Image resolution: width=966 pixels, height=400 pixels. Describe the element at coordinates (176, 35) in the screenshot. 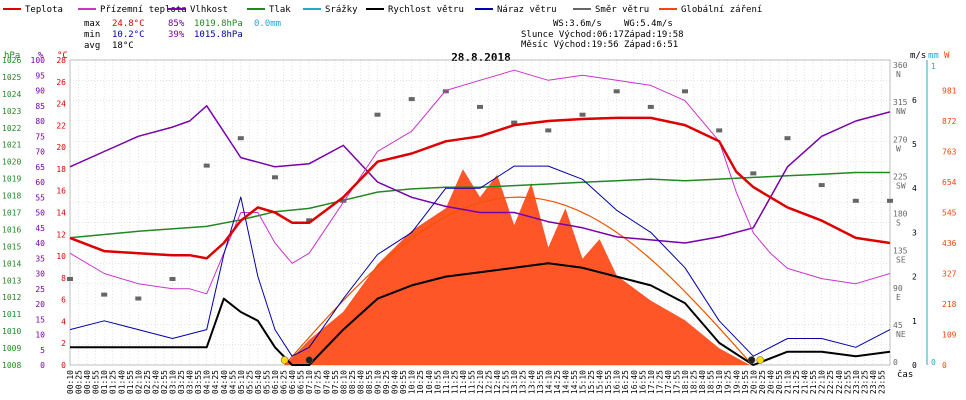

I see `stat-min-hum: 39%` at that location.